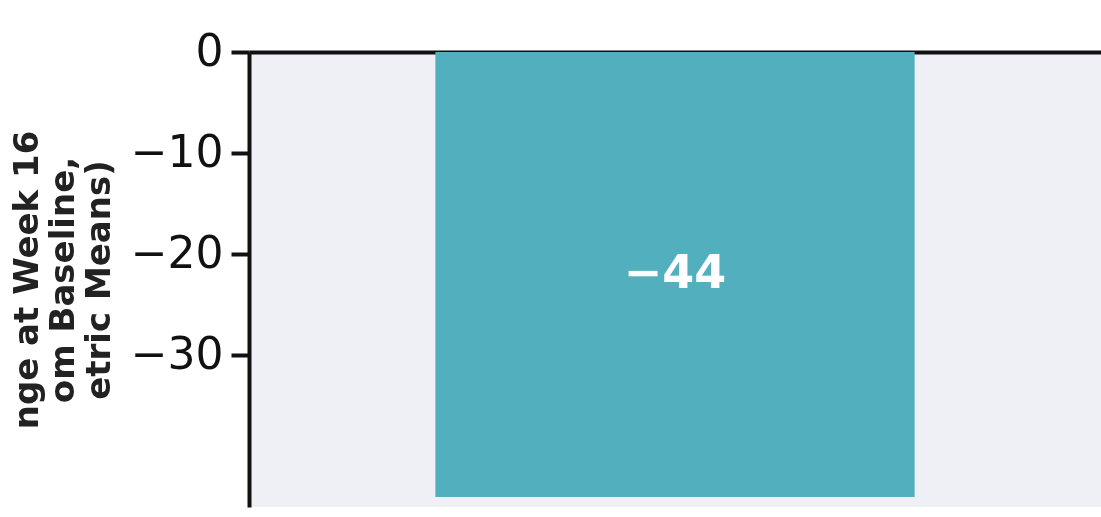 This screenshot has height=517, width=1101. What do you see at coordinates (61, 280) in the screenshot?
I see `y-axis-title: nge at Week 16 om Baseline, etric Means)` at bounding box center [61, 280].